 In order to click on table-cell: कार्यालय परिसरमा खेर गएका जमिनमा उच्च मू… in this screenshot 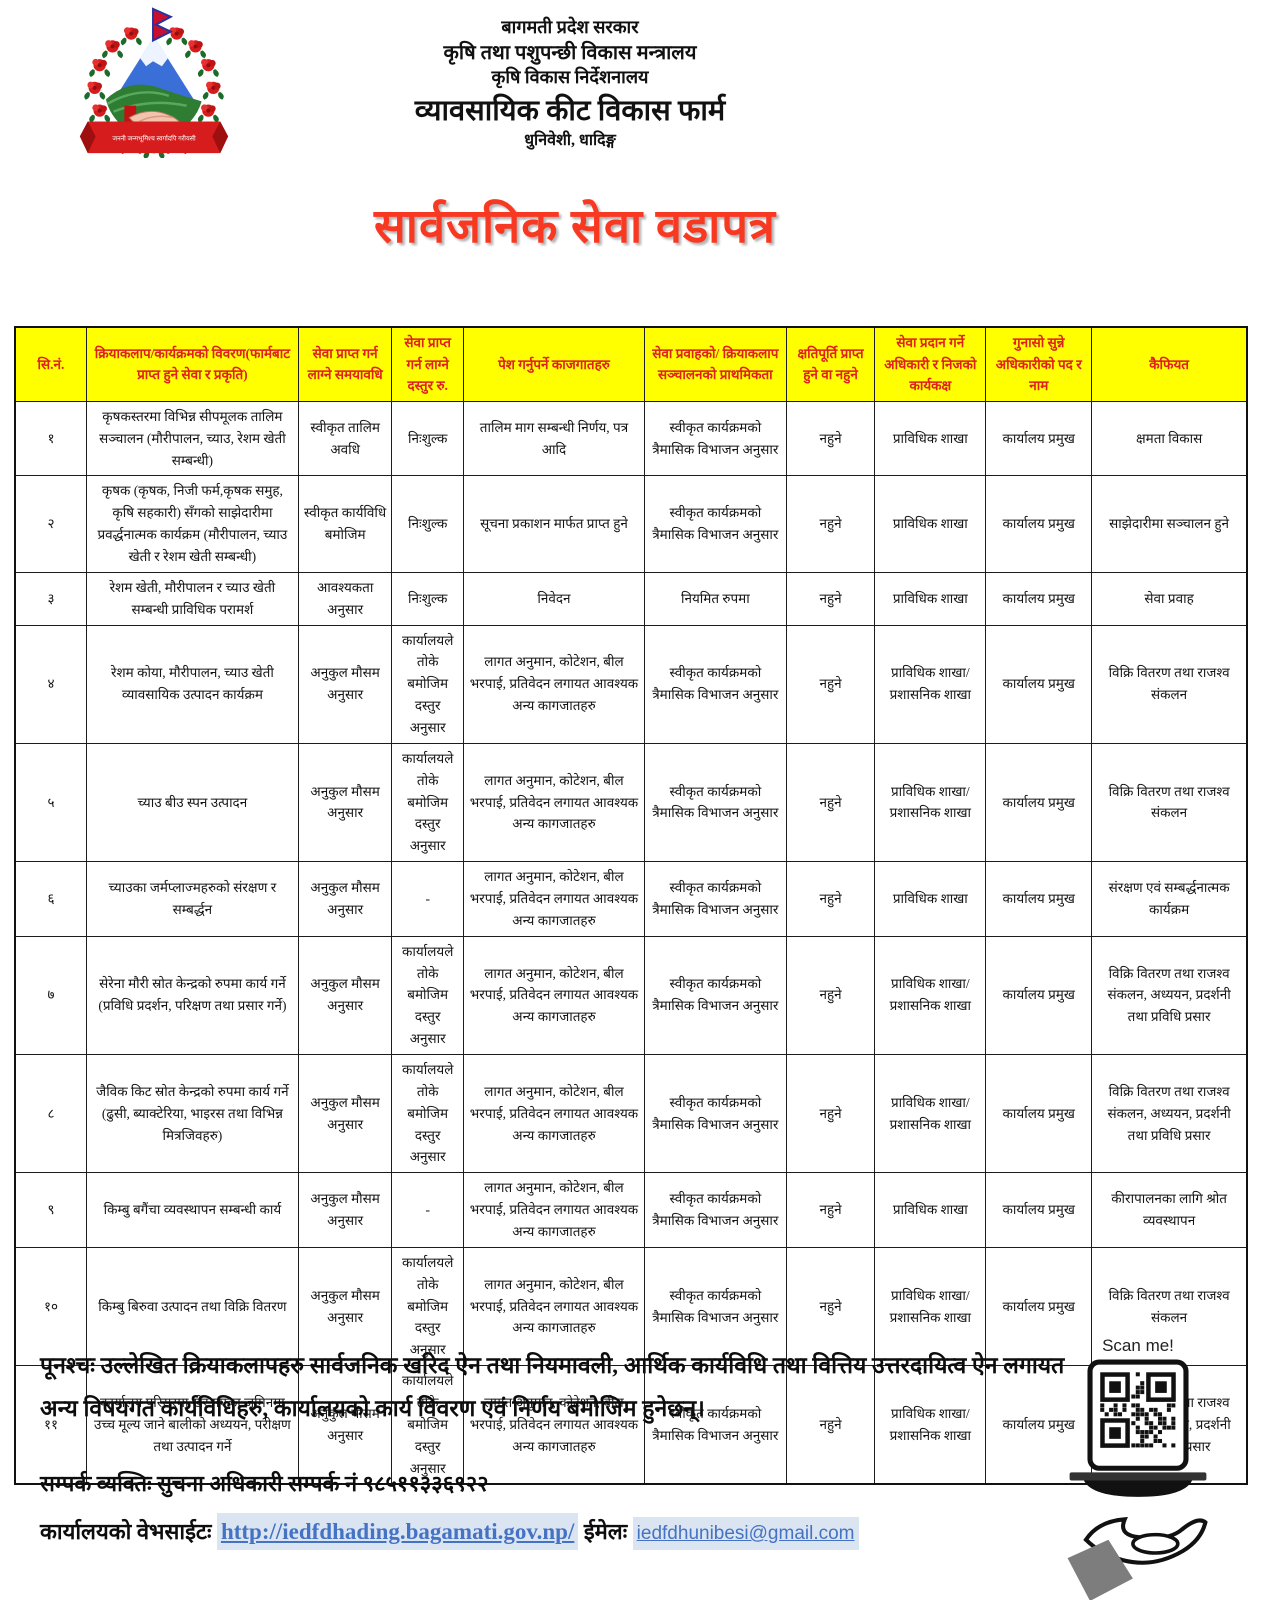, I will do `click(192, 1425)`.